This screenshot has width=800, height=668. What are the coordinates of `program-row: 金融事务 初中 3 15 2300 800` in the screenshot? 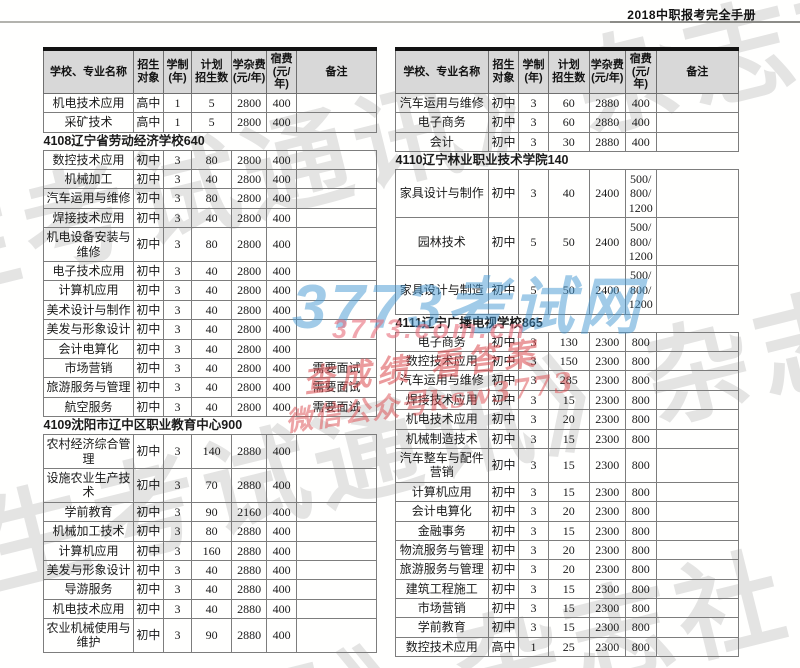 It's located at (567, 530).